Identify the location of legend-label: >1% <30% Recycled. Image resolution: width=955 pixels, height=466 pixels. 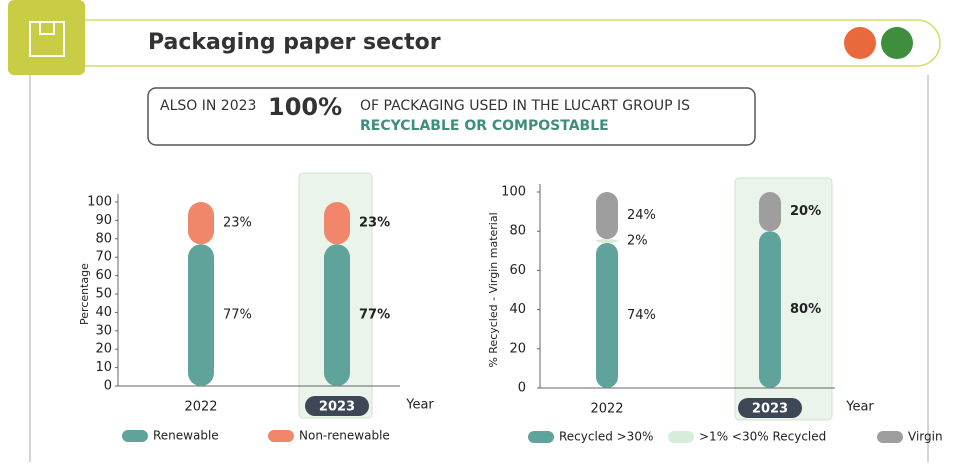
(762, 437).